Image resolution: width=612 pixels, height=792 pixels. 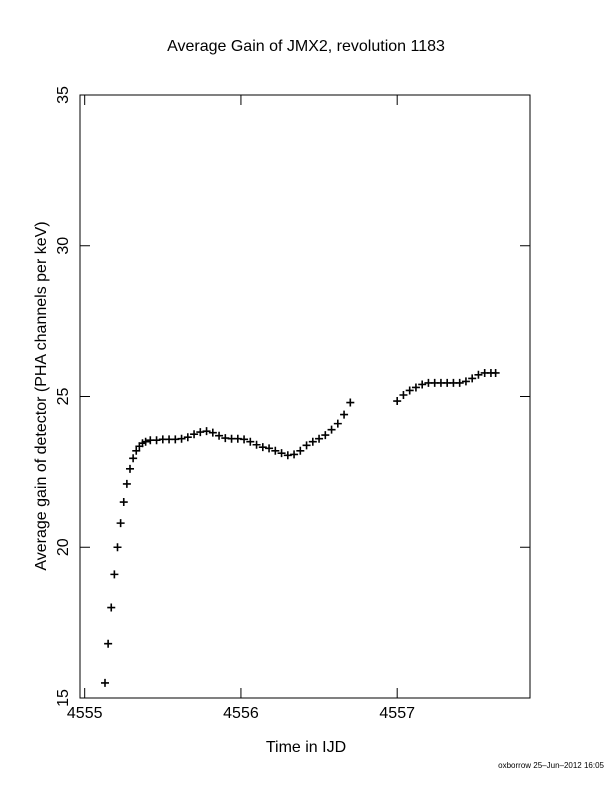 What do you see at coordinates (63, 397) in the screenshot?
I see `y-tick-label: 25` at bounding box center [63, 397].